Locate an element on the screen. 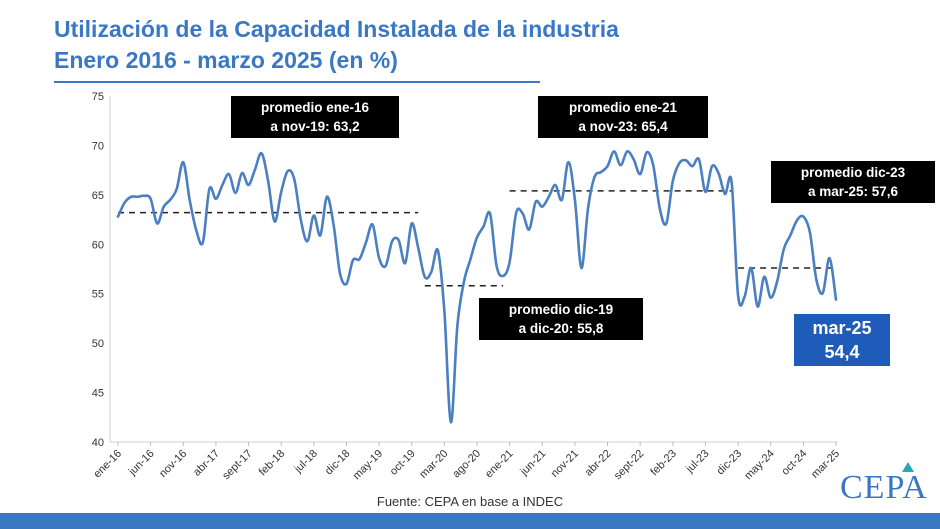 Image resolution: width=940 pixels, height=529 pixels. average-box-line-1: promedio dic-23 is located at coordinates (853, 172).